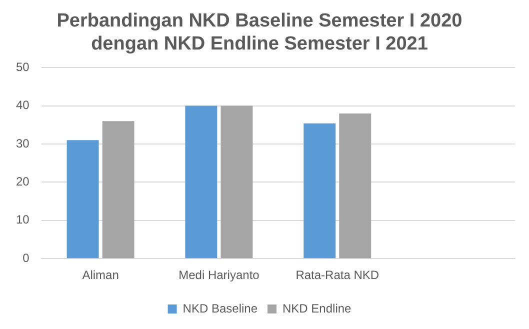 The height and width of the screenshot is (329, 529). Describe the element at coordinates (219, 275) in the screenshot. I see `x-tick-label: Medi Hariyanto` at that location.